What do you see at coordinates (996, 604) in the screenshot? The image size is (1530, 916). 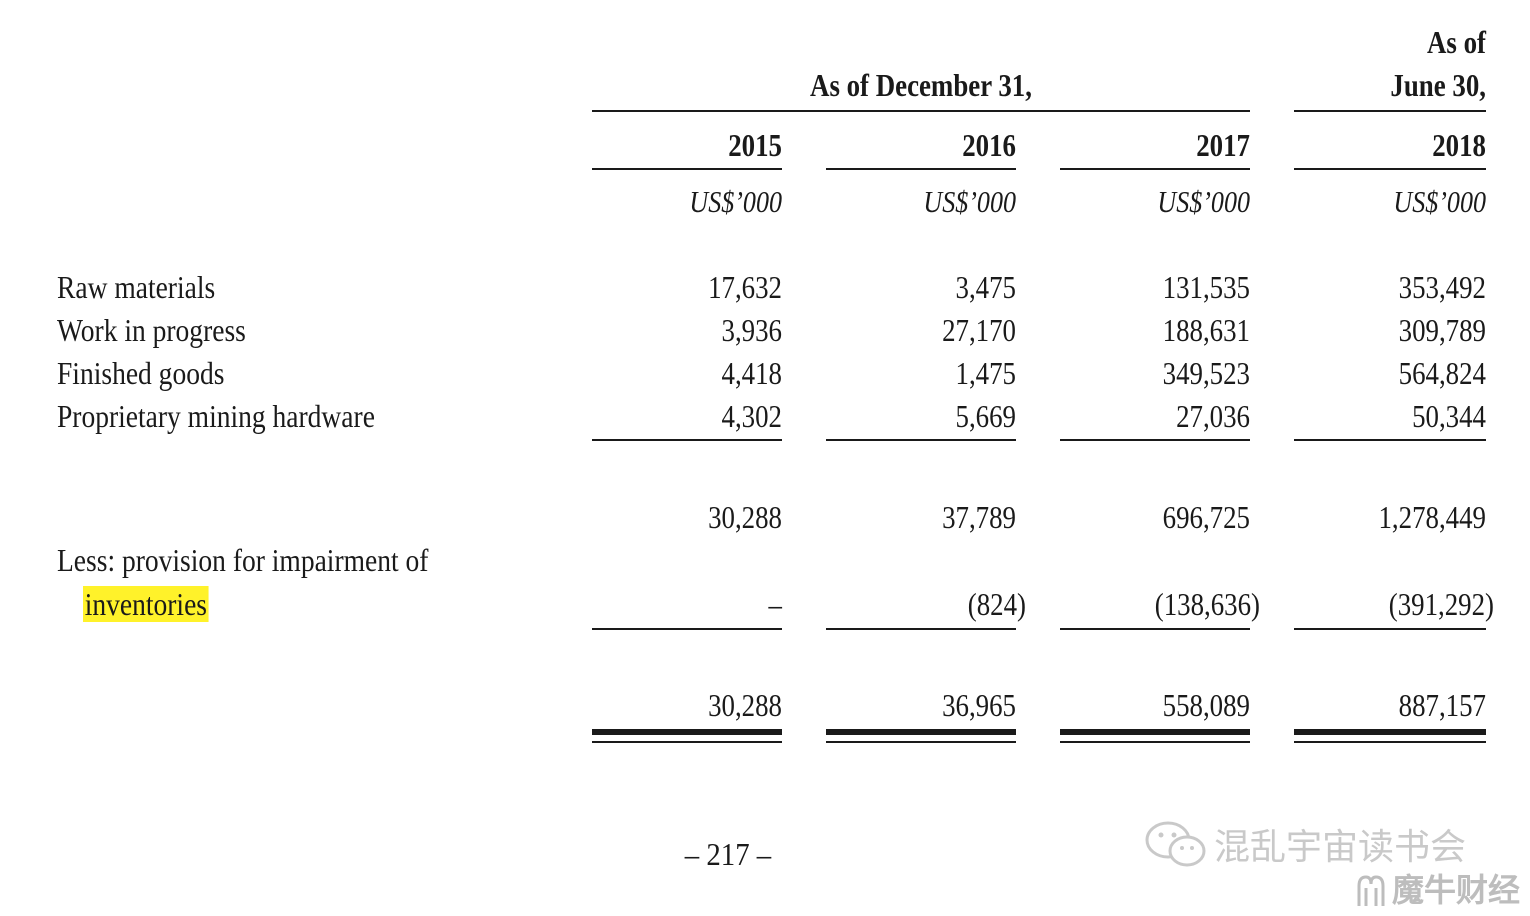 I see `provision-value: (824)` at bounding box center [996, 604].